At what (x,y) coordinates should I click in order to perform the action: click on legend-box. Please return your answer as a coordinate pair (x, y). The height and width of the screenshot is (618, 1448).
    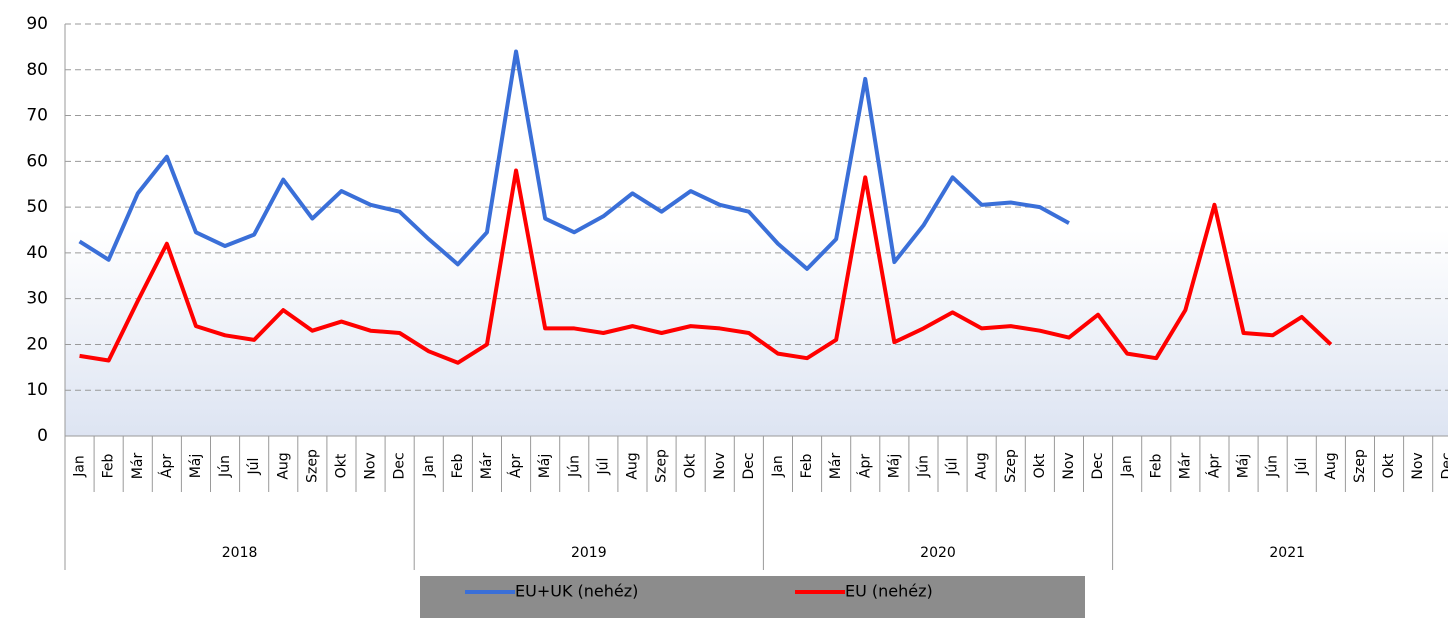
    Looking at the image, I should click on (752, 597).